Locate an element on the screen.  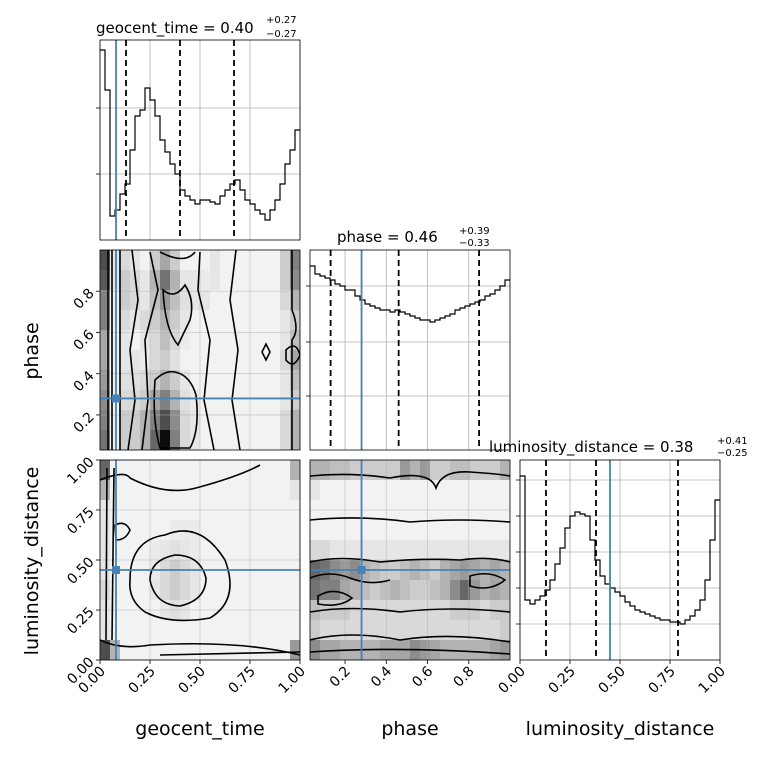
contour-band-top is located at coordinates (410, 560).